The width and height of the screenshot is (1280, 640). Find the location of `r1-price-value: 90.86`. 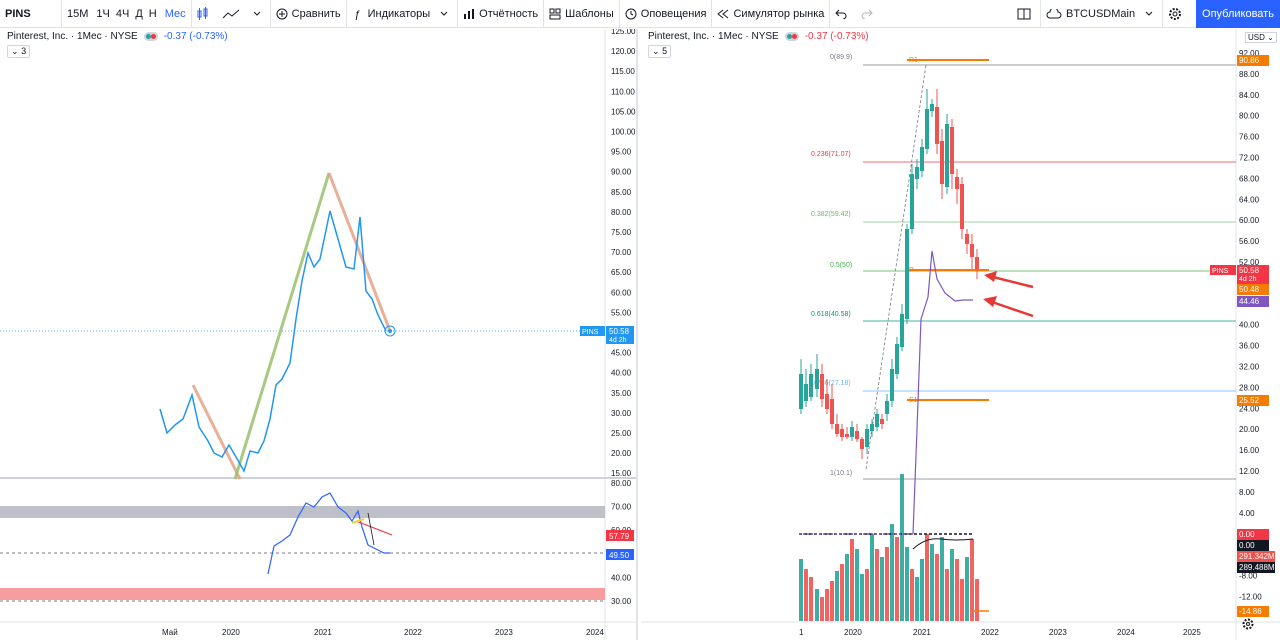

r1-price-value: 90.86 is located at coordinates (1249, 60).